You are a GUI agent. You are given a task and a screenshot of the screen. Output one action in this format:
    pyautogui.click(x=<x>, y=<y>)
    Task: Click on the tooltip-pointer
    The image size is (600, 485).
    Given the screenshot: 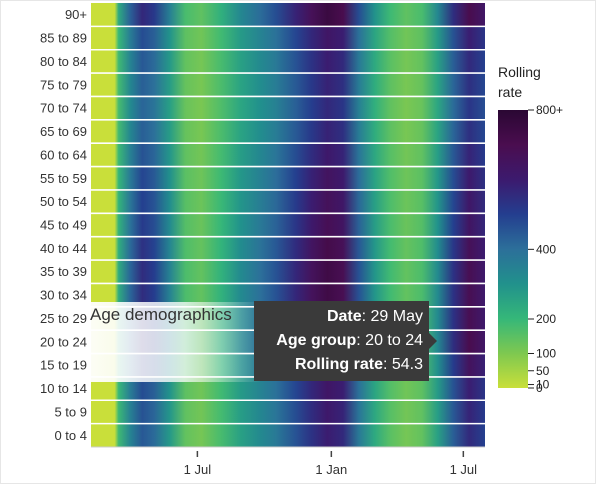 What is the action you would take?
    pyautogui.click(x=433, y=341)
    